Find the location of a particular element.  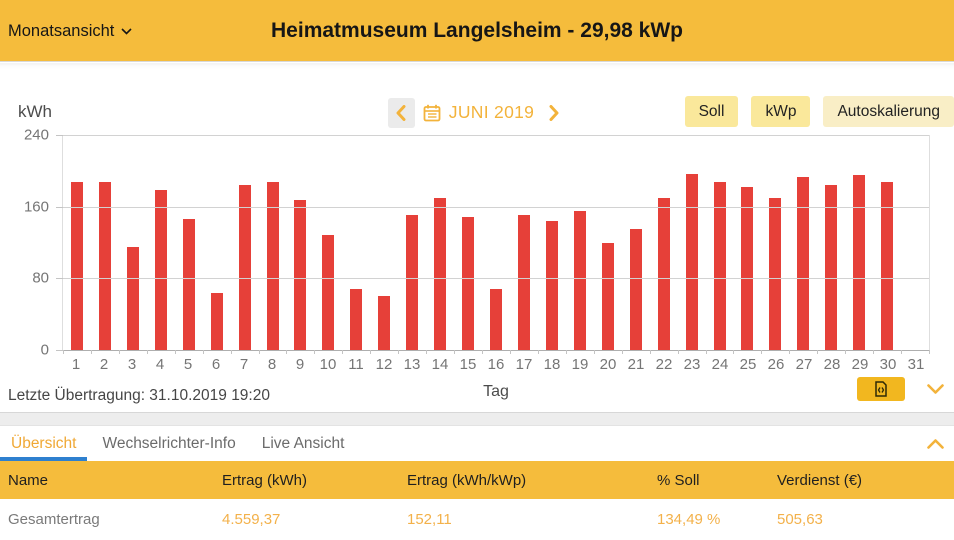

x-axis-label-17: 17 is located at coordinates (524, 364).